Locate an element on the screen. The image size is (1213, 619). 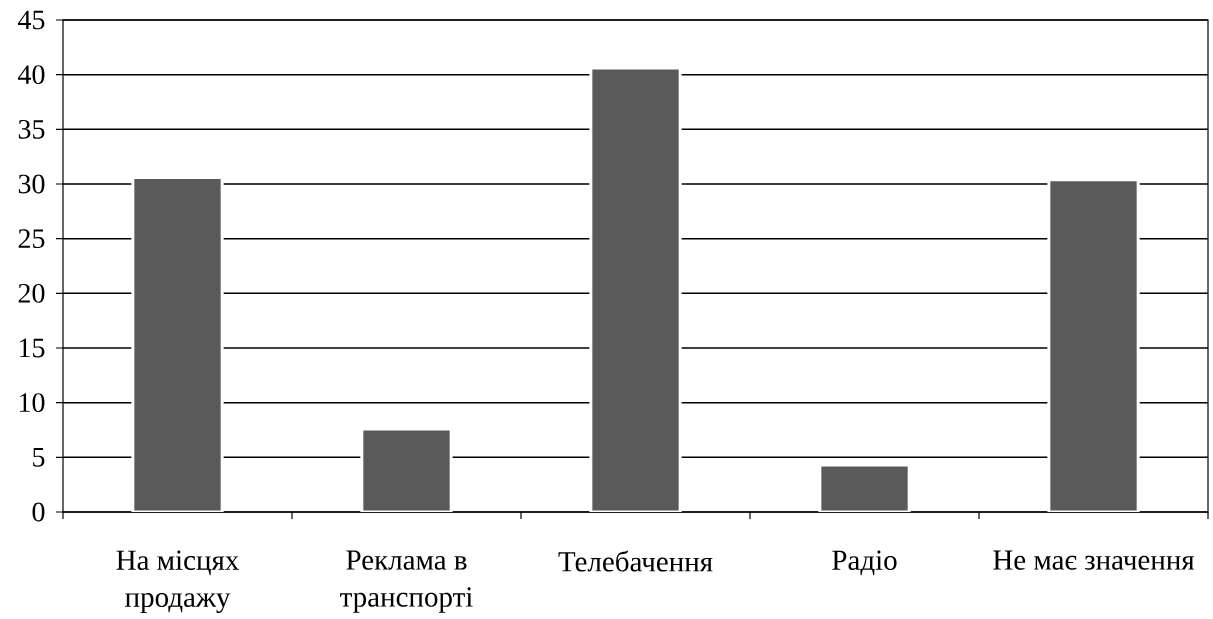
y-tick-label: 30 is located at coordinates (31, 184).